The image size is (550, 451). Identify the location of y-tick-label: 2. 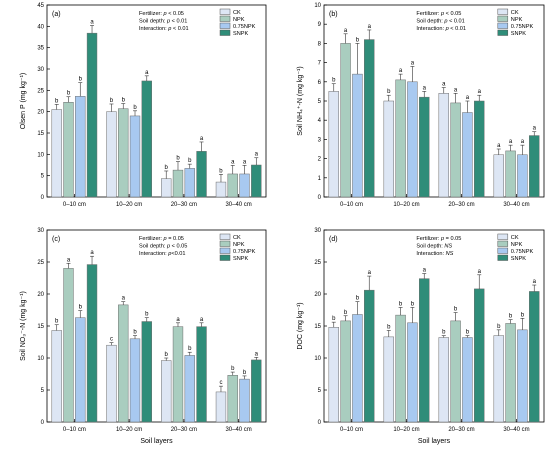
(320, 160).